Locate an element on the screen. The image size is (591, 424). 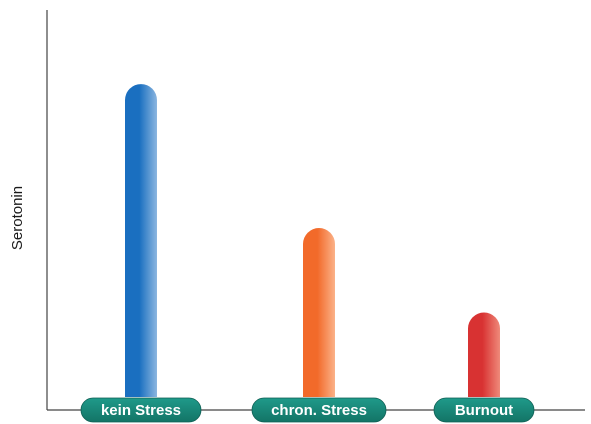
category-label-1: chron. Stress is located at coordinates (319, 410).